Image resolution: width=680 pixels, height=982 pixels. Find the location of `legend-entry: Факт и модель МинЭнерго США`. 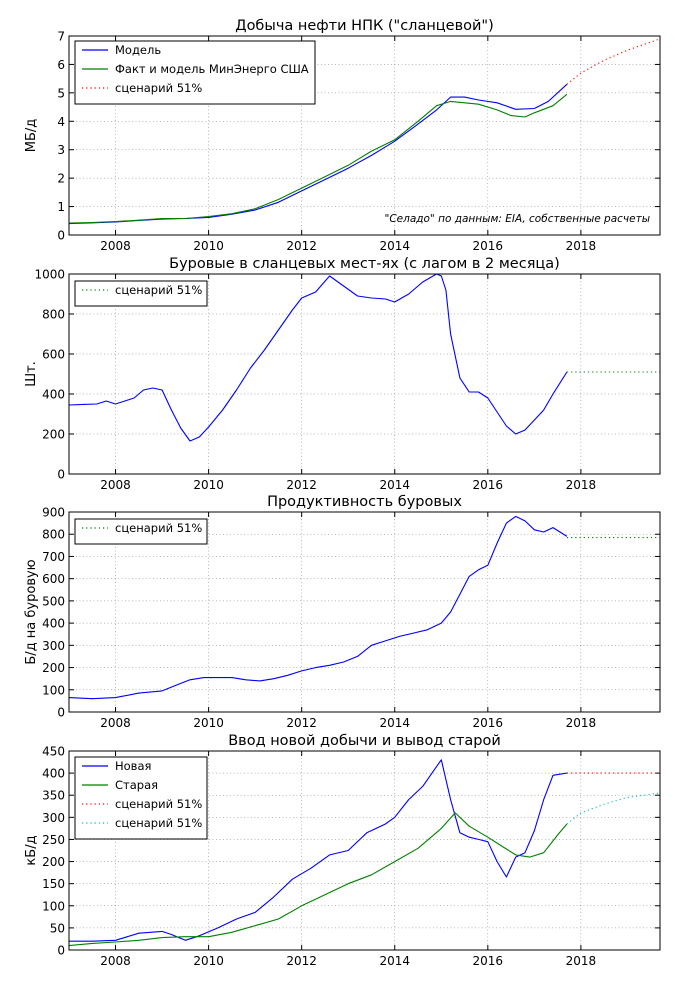

legend-entry: Факт и модель МинЭнерго США is located at coordinates (212, 69).